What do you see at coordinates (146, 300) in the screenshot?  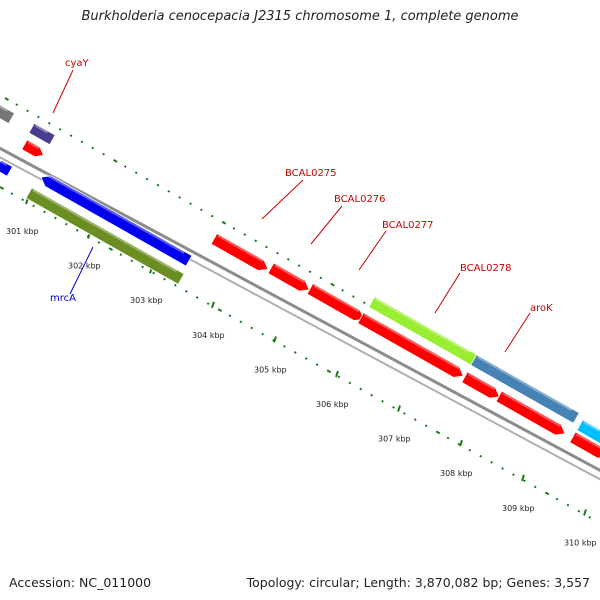 I see `tick-label: 303 kbp` at bounding box center [146, 300].